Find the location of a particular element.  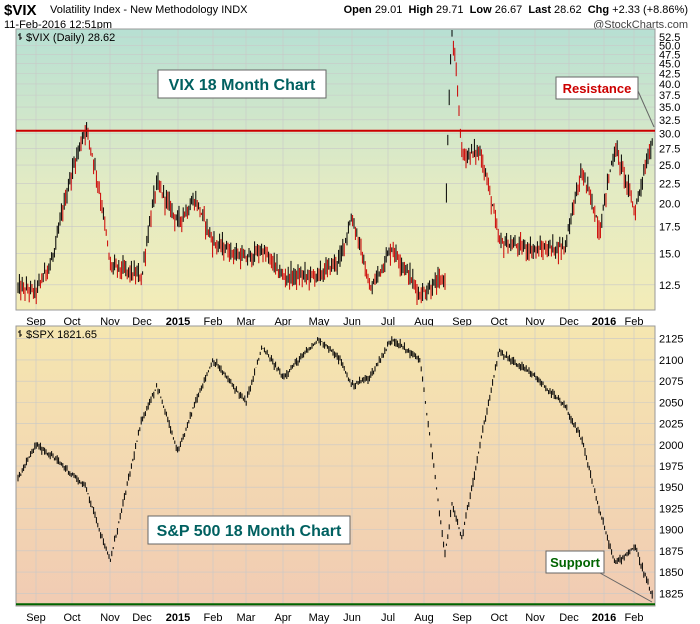

spx-title-box is located at coordinates (249, 530).